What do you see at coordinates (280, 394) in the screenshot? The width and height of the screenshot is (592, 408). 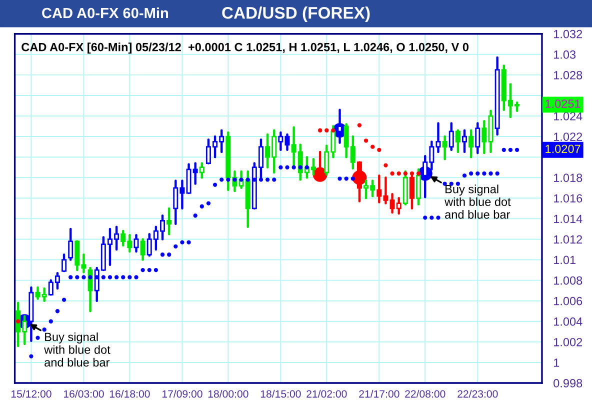 I see `x-tick-label: 18/15:00` at bounding box center [280, 394].